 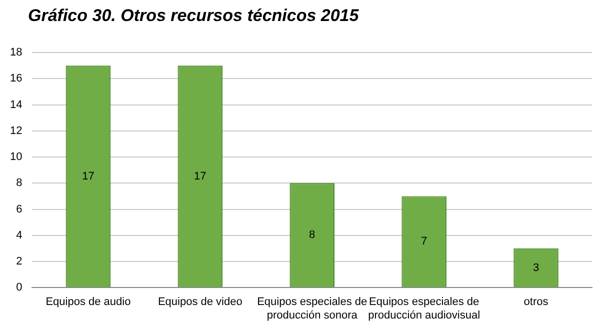 I want to click on data-label: 7, so click(x=424, y=242).